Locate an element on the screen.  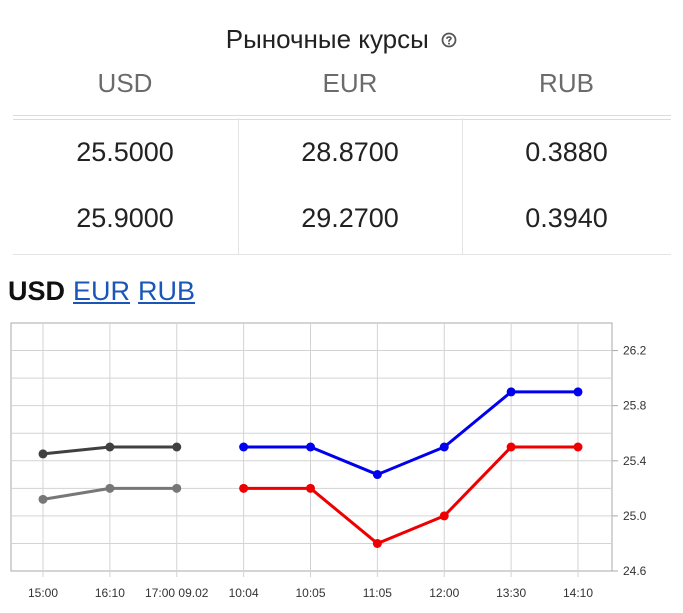
x-tick-label: 14:10 is located at coordinates (578, 593).